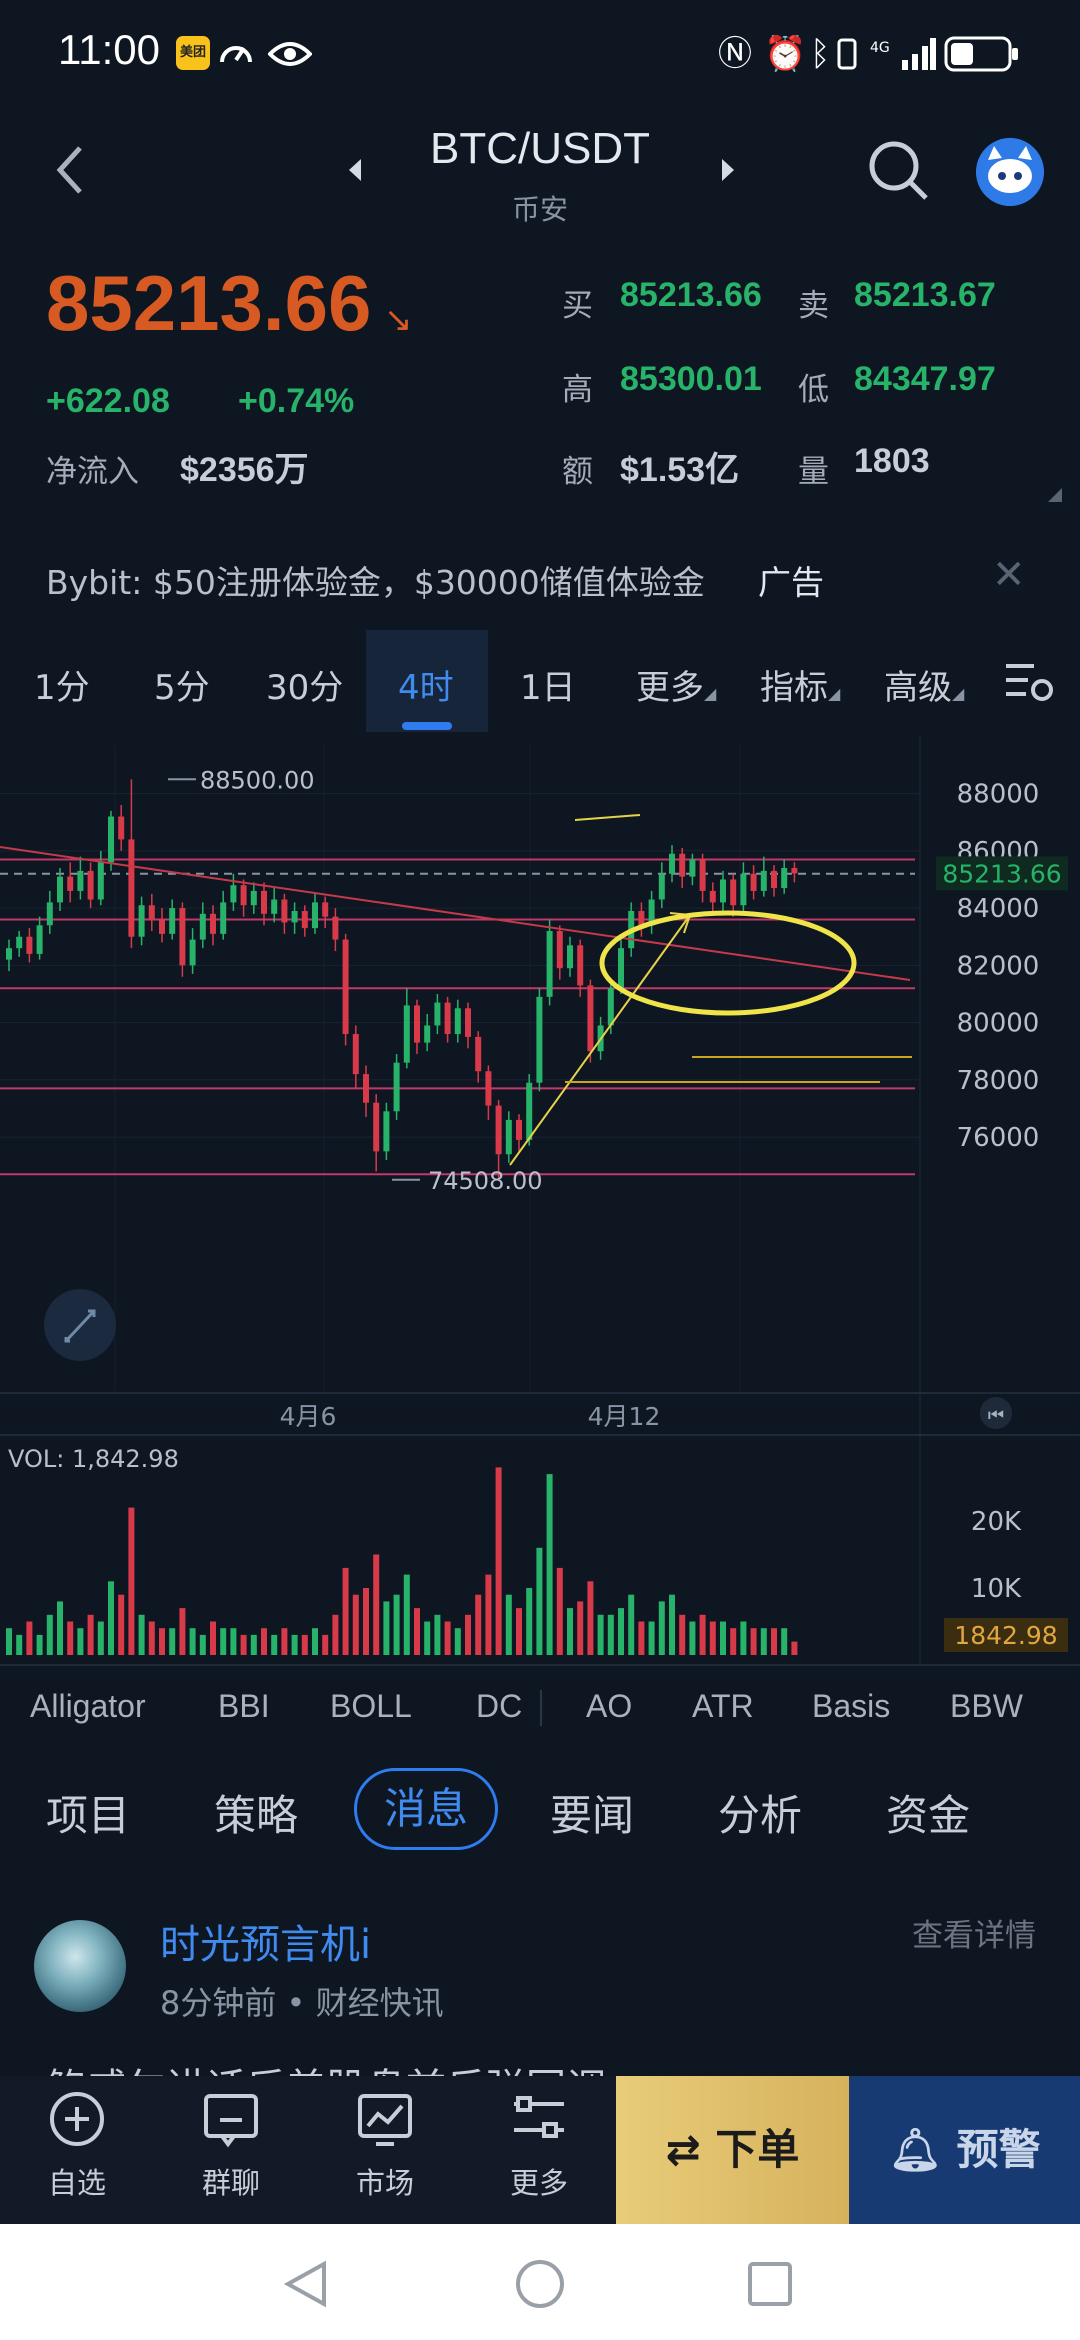 This screenshot has width=1080, height=2340. Describe the element at coordinates (244, 1706) in the screenshot. I see `indicator-bbi: BBI` at that location.